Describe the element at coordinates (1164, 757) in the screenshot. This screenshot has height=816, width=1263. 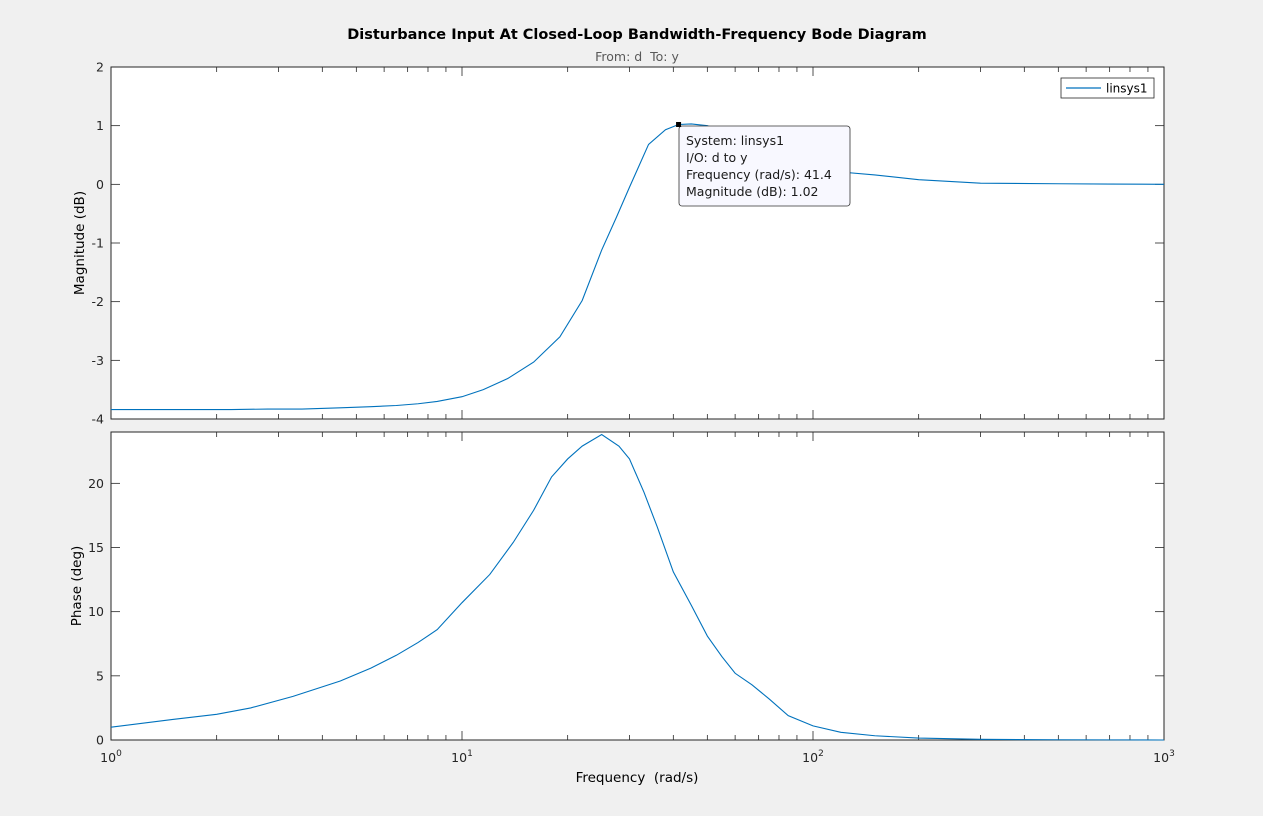
I see `x-tick-label: 10³` at that location.